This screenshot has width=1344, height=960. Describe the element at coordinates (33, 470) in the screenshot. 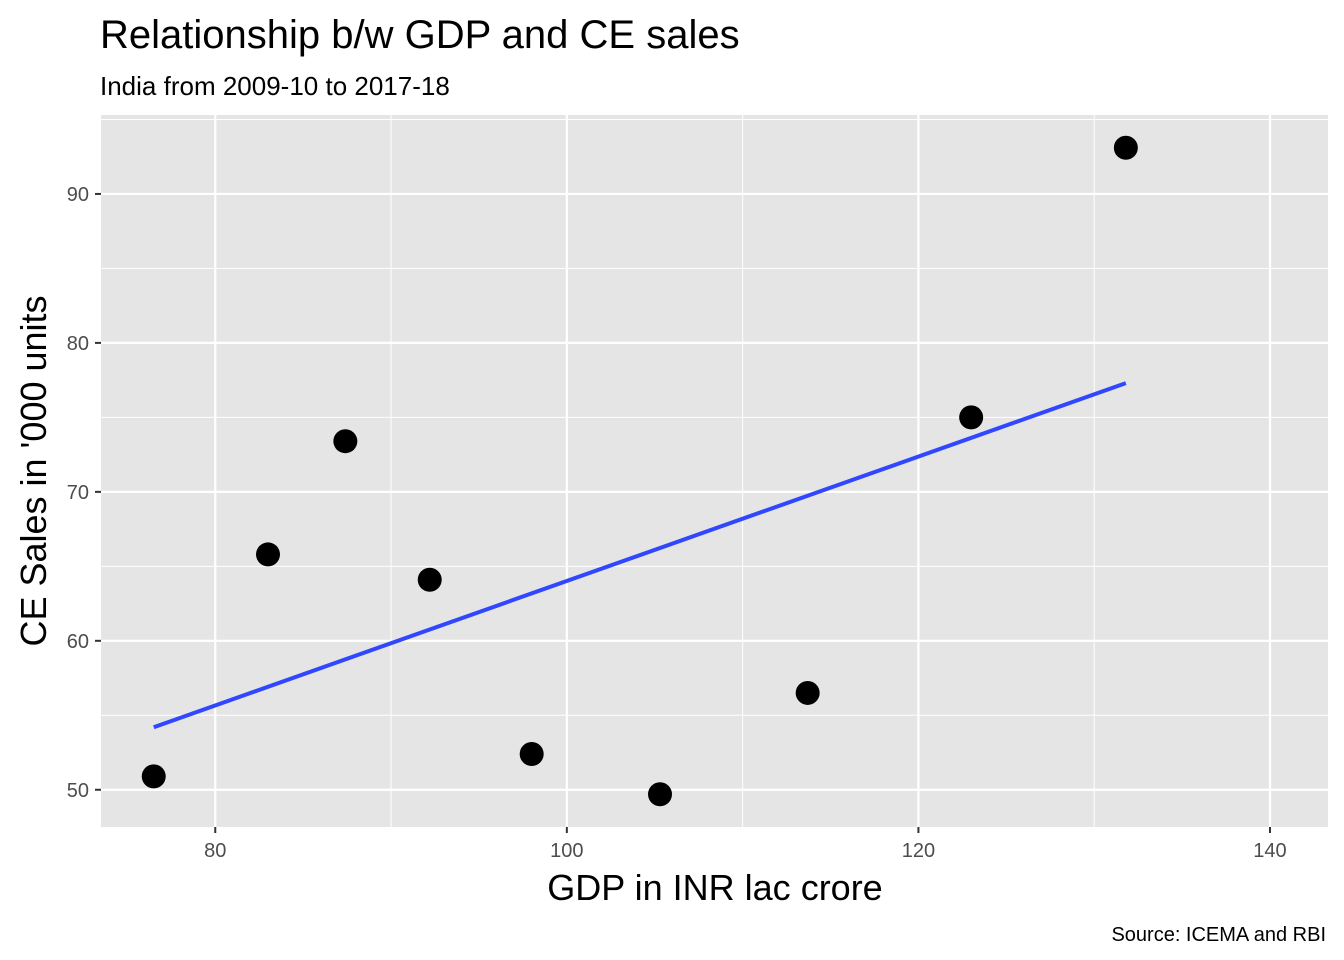

I see `y-axis-title: CE Sales in '000 units` at that location.